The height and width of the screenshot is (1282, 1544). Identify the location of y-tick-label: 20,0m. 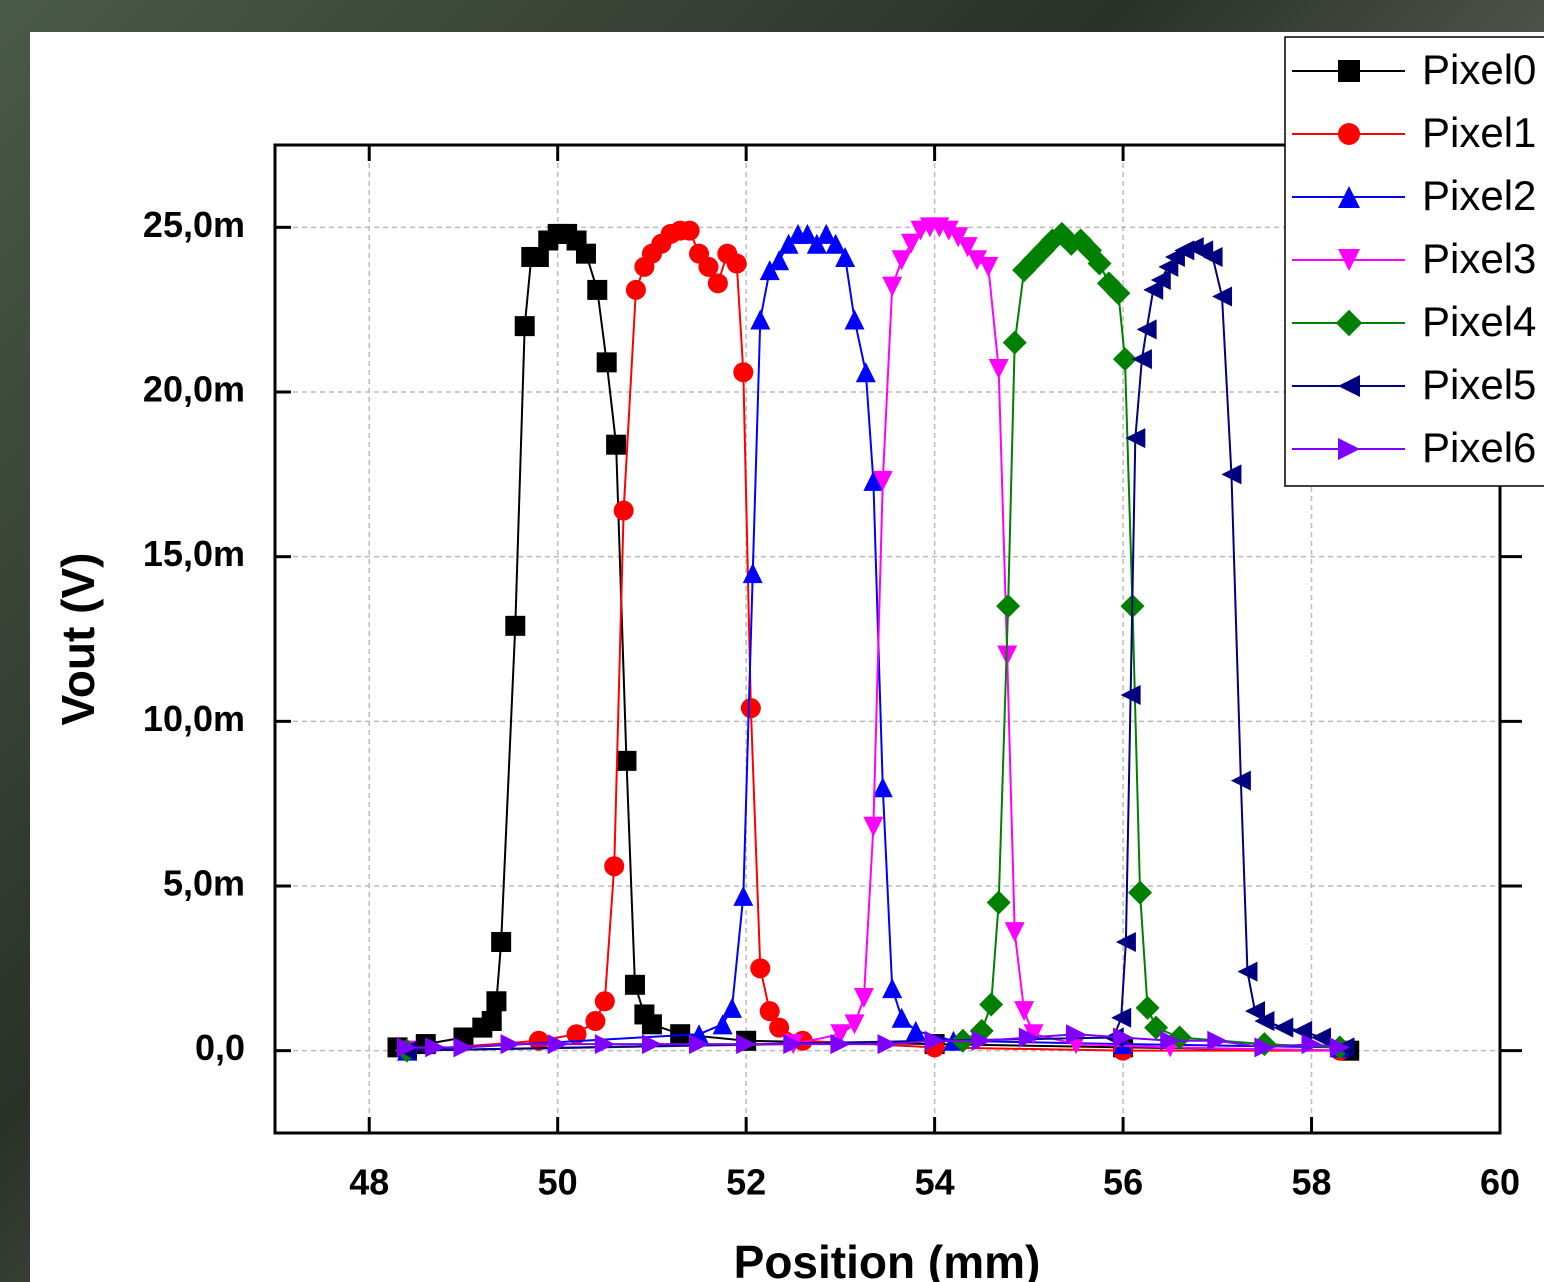
(194, 389).